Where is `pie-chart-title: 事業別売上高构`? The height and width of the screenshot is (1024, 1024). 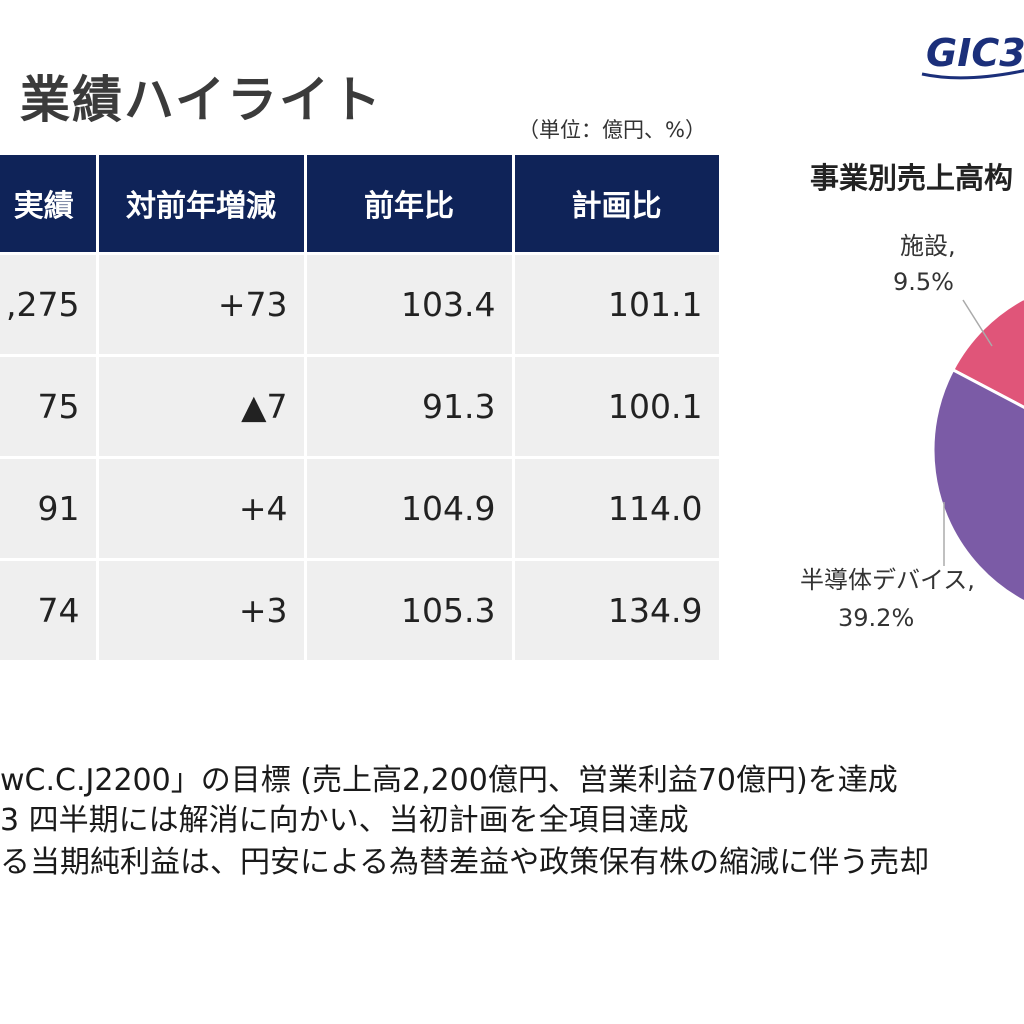 pie-chart-title: 事業別売上高构 is located at coordinates (912, 178).